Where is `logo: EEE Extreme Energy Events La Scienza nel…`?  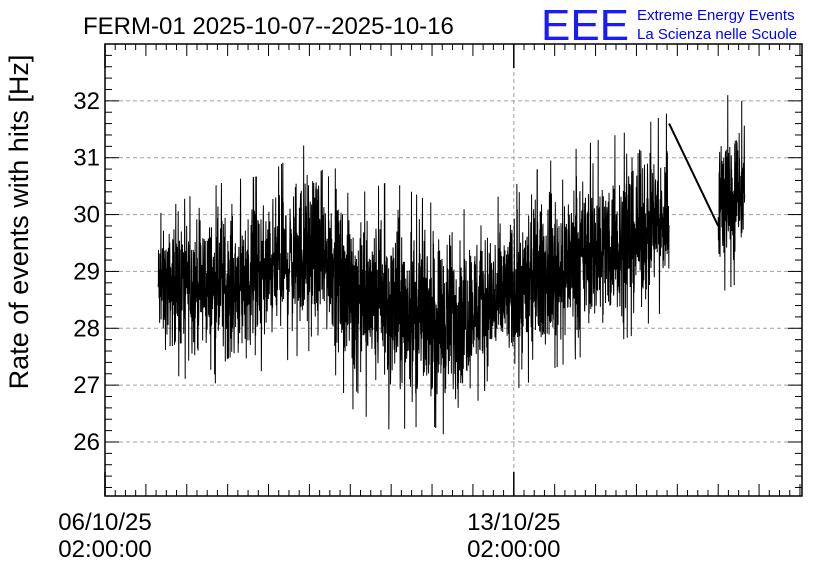 logo: EEE Extreme Energy Events La Scienza nel… is located at coordinates (669, 25).